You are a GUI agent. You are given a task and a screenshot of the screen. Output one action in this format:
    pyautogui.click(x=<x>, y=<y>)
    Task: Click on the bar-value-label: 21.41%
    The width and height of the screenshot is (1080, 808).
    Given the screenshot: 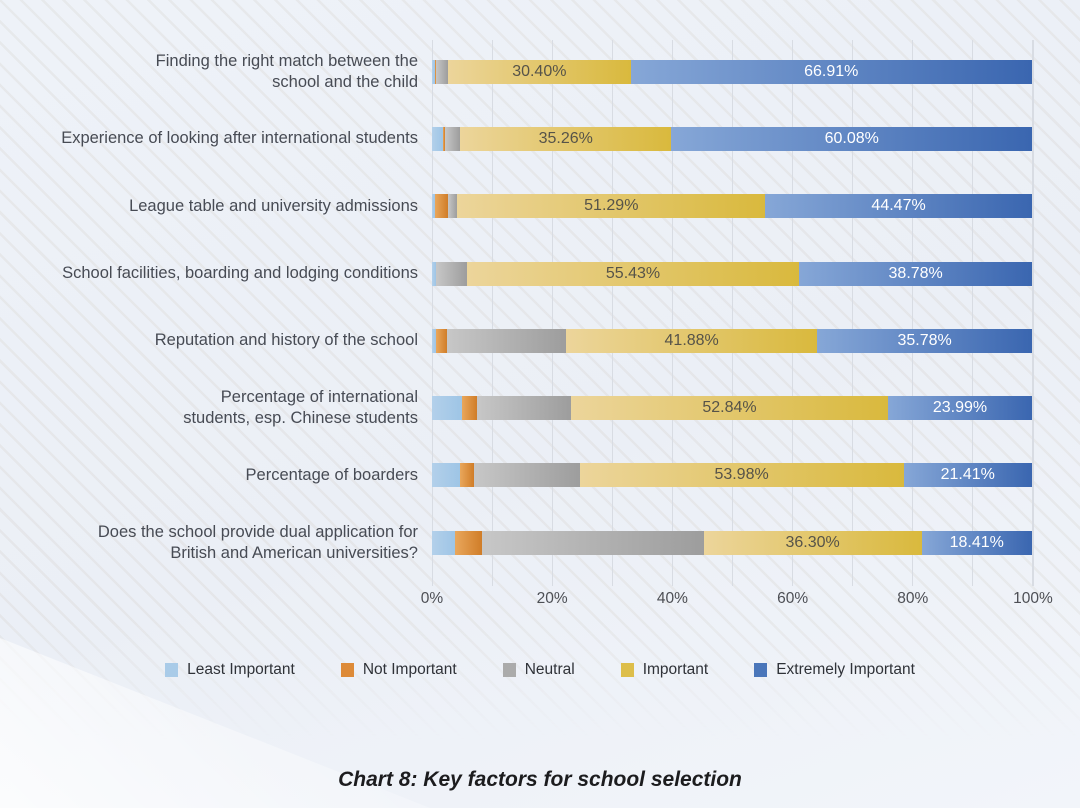 What is the action you would take?
    pyautogui.click(x=967, y=475)
    